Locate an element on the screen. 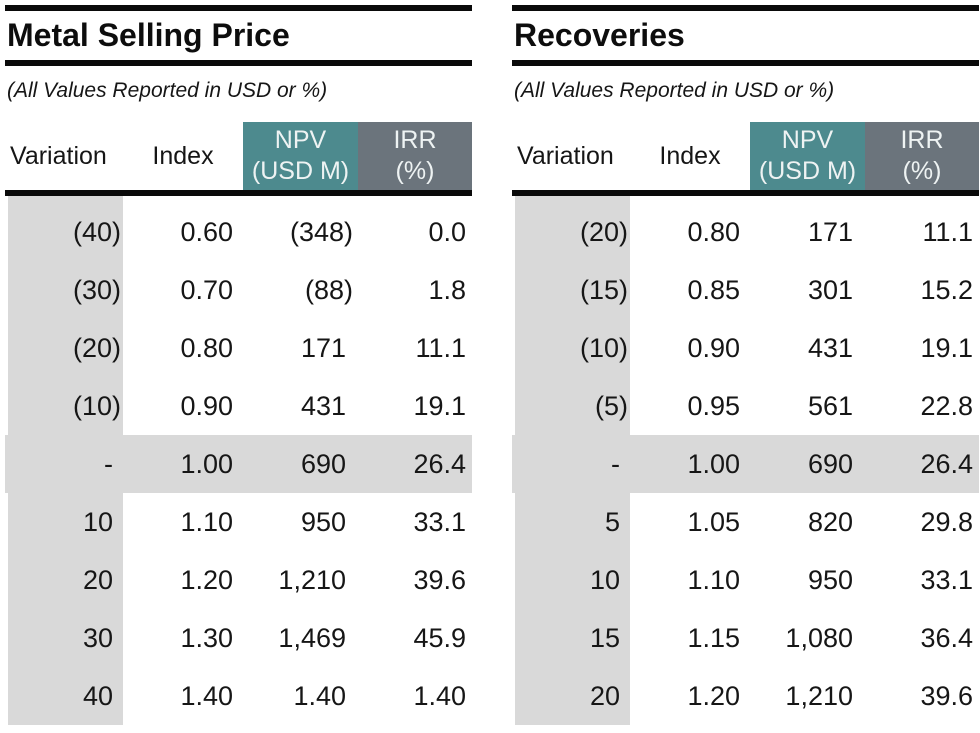 The image size is (980, 733). cell-npv: 1,469 is located at coordinates (312, 637).